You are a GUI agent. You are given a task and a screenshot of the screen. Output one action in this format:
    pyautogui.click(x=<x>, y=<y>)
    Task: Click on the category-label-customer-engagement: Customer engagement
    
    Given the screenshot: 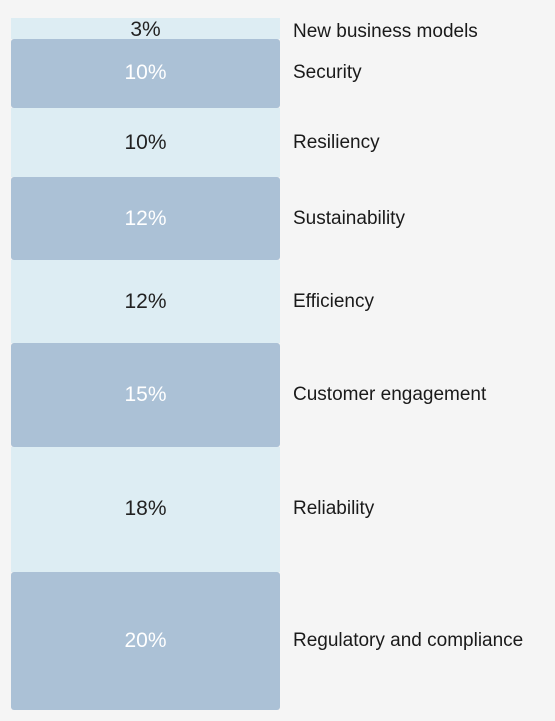 What is the action you would take?
    pyautogui.click(x=390, y=395)
    